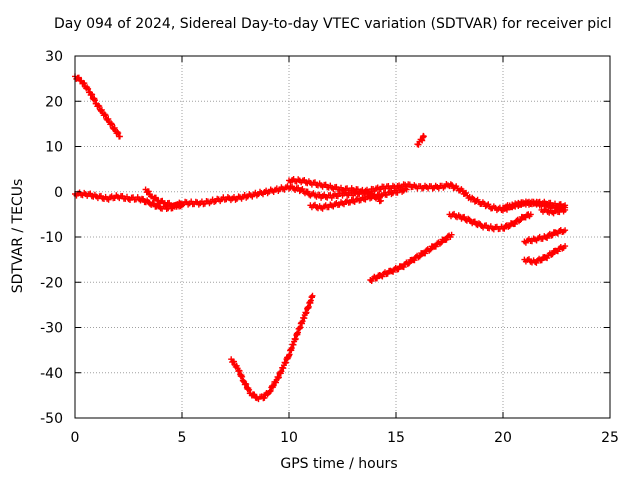 The image size is (640, 480). What do you see at coordinates (610, 438) in the screenshot?
I see `x-tick-label: 25` at bounding box center [610, 438].